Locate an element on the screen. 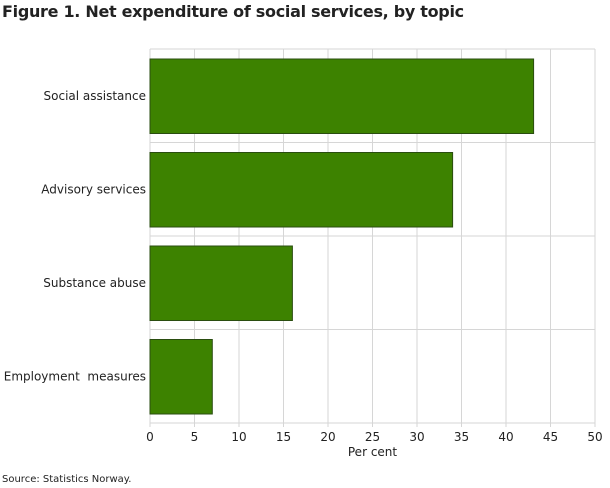  y-category-label: Employment measures is located at coordinates (75, 376).